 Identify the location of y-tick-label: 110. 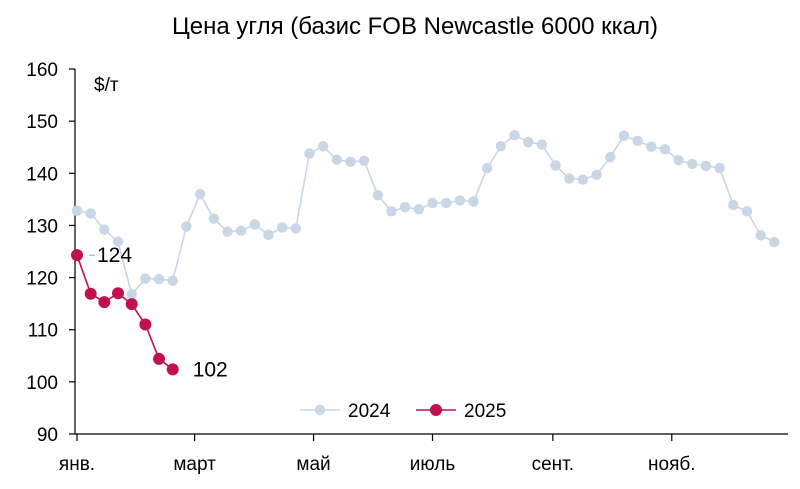
(43, 331).